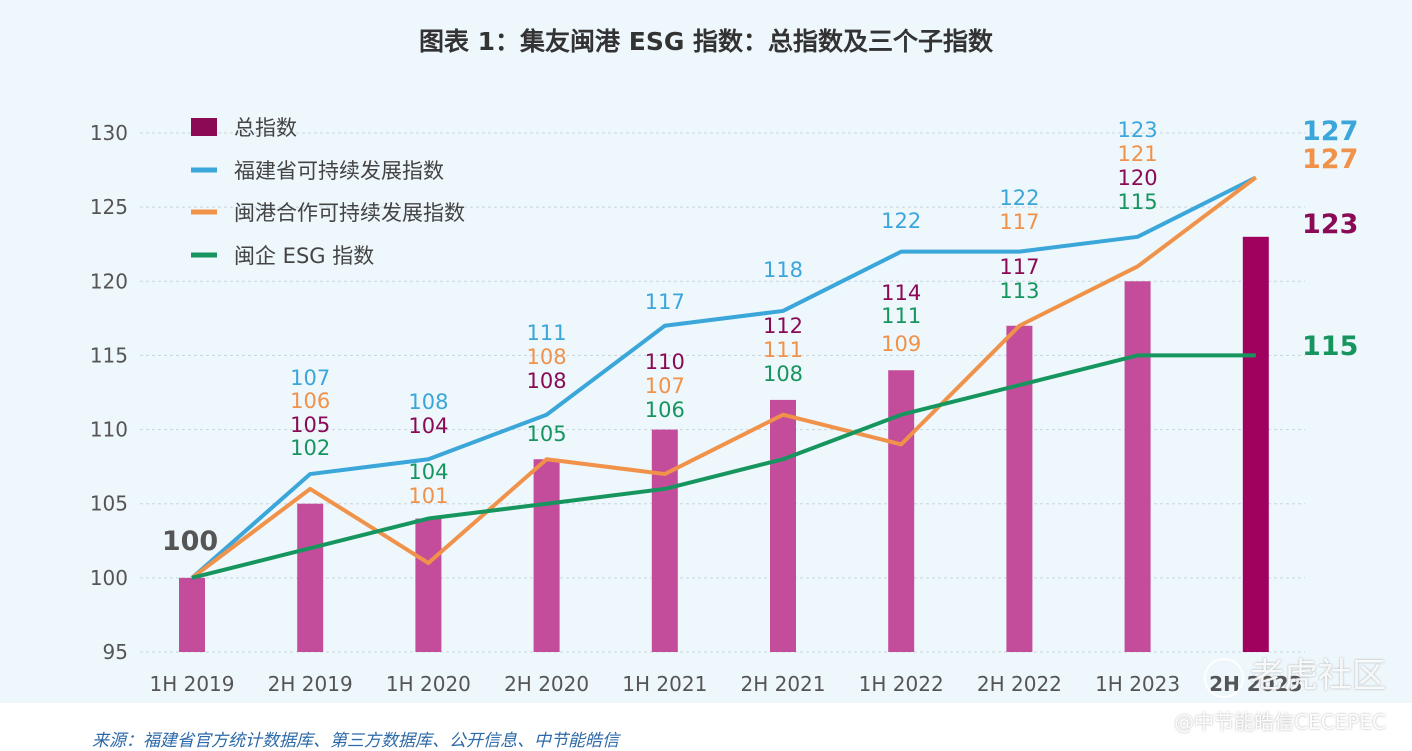 Image resolution: width=1412 pixels, height=751 pixels. What do you see at coordinates (310, 378) in the screenshot?
I see `point-label-blue: 107` at bounding box center [310, 378].